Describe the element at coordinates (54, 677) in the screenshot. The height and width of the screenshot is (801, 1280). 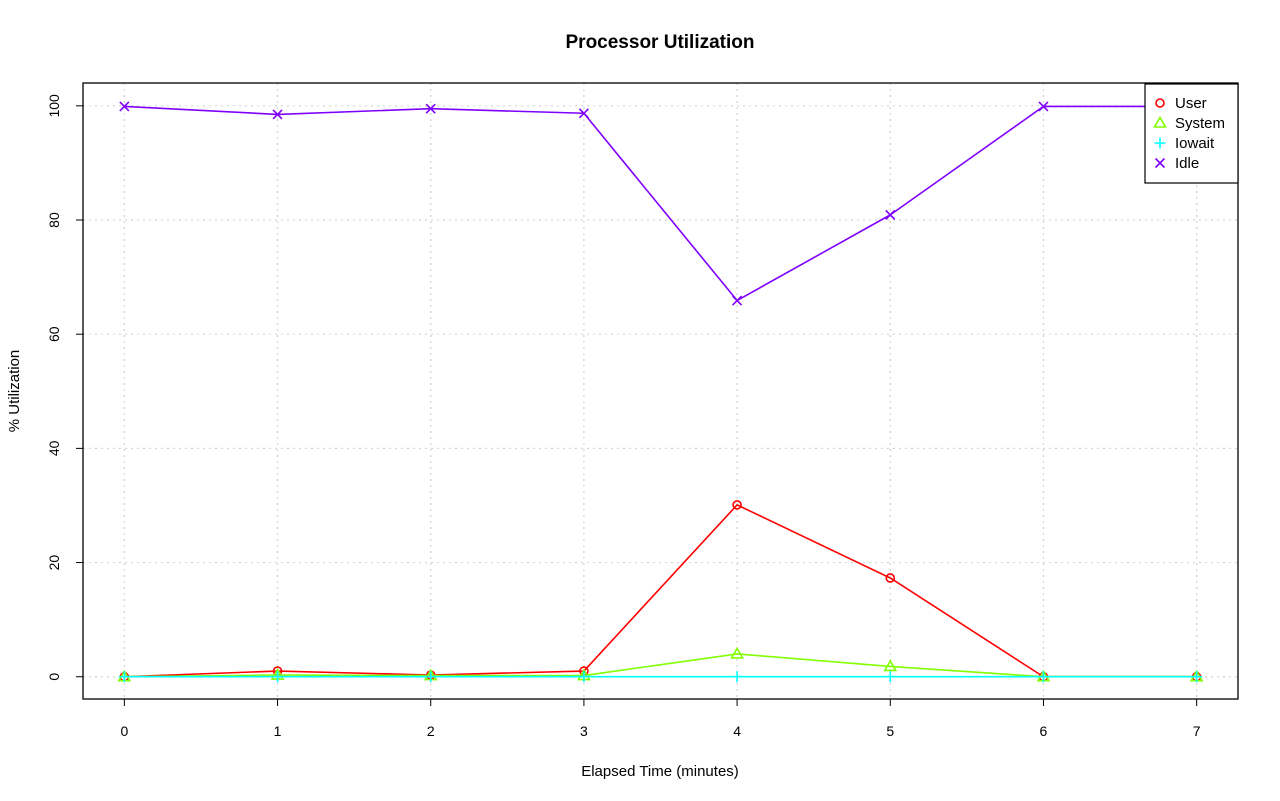
I see `y-tick-label: 0` at that location.